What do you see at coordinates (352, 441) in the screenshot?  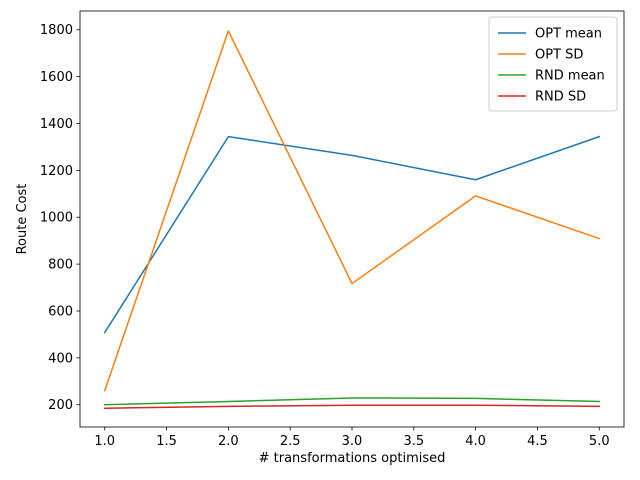 I see `x-tick-label: 3.0` at bounding box center [352, 441].